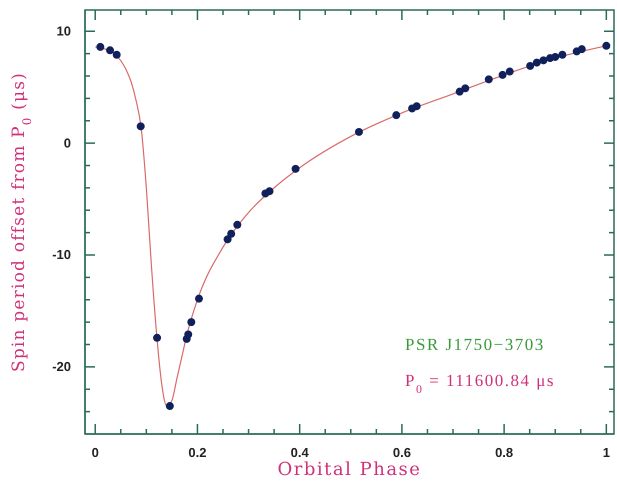  Describe the element at coordinates (67, 142) in the screenshot. I see `y-tick-label: 0` at that location.